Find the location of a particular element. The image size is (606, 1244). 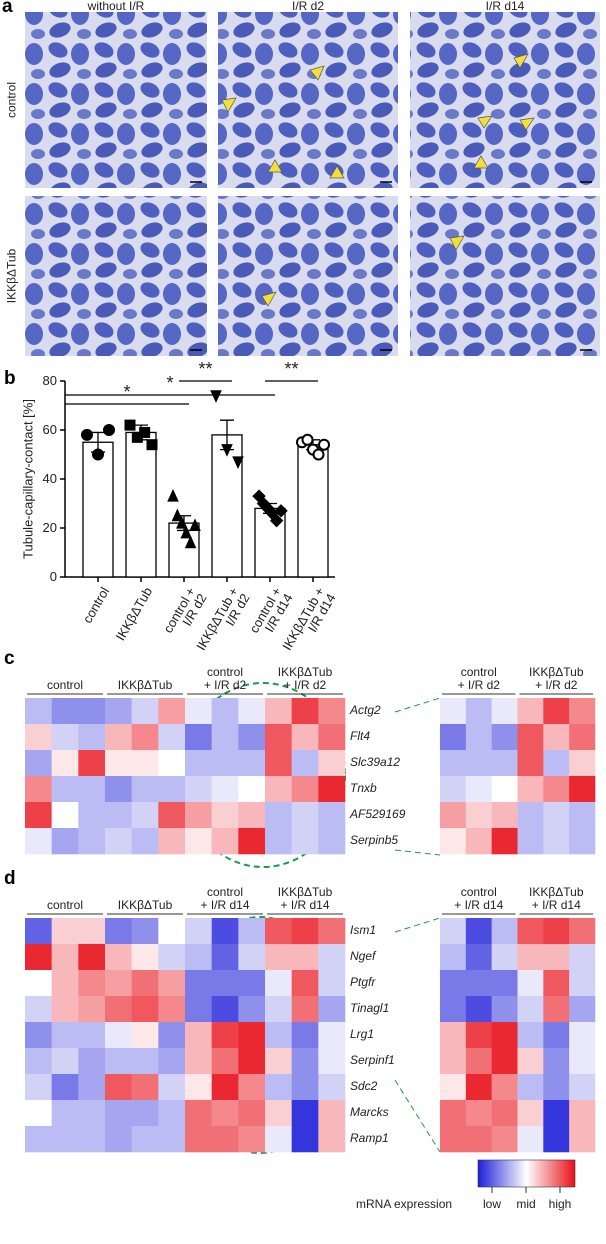

significance-label: * is located at coordinates (127, 392).